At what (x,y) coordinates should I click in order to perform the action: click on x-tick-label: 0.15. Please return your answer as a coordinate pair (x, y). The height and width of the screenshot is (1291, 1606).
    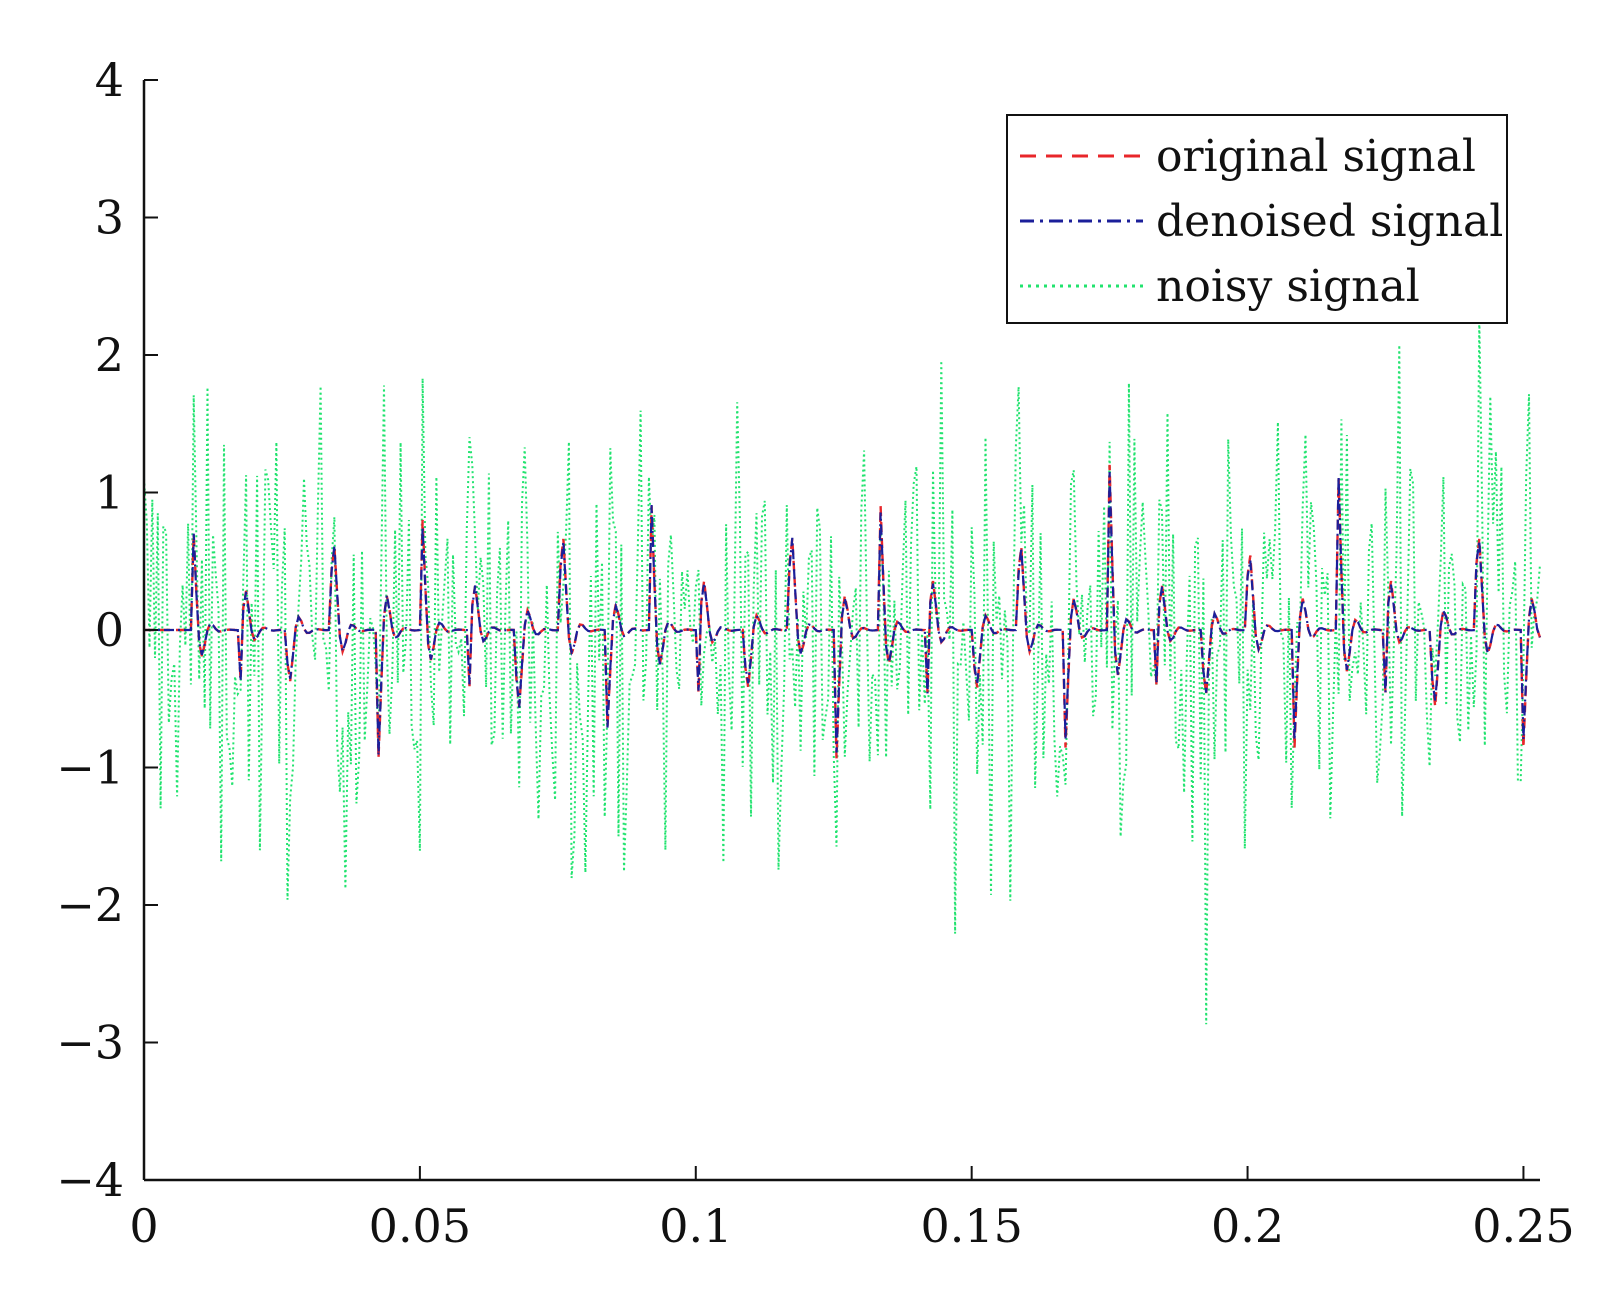
    Looking at the image, I should click on (971, 1226).